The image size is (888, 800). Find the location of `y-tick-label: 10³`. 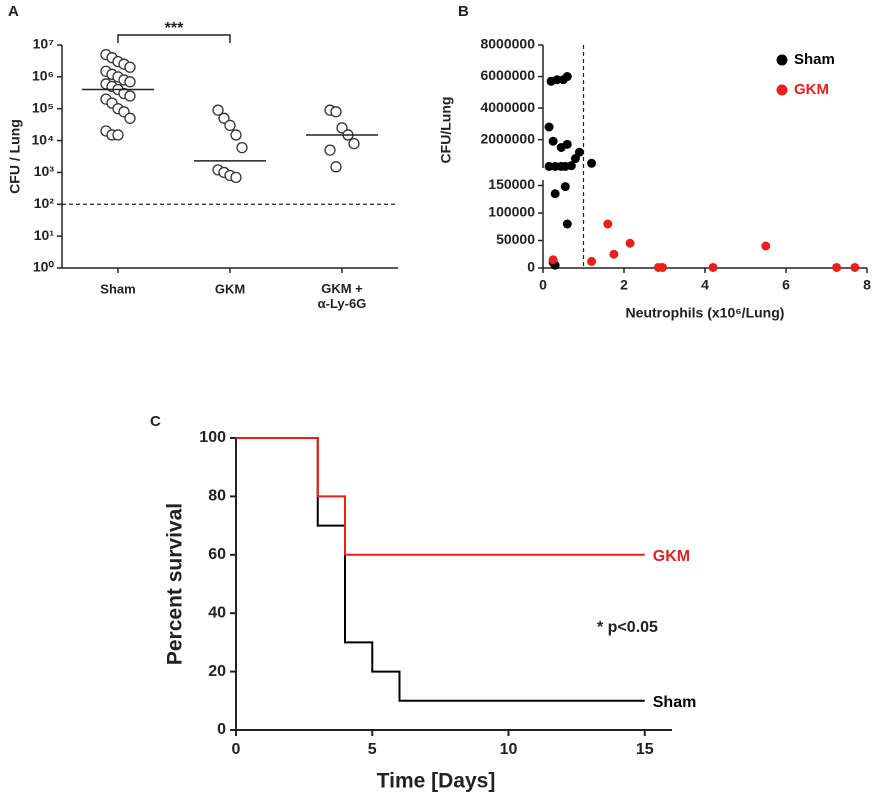

y-tick-label: 10³ is located at coordinates (44, 171).